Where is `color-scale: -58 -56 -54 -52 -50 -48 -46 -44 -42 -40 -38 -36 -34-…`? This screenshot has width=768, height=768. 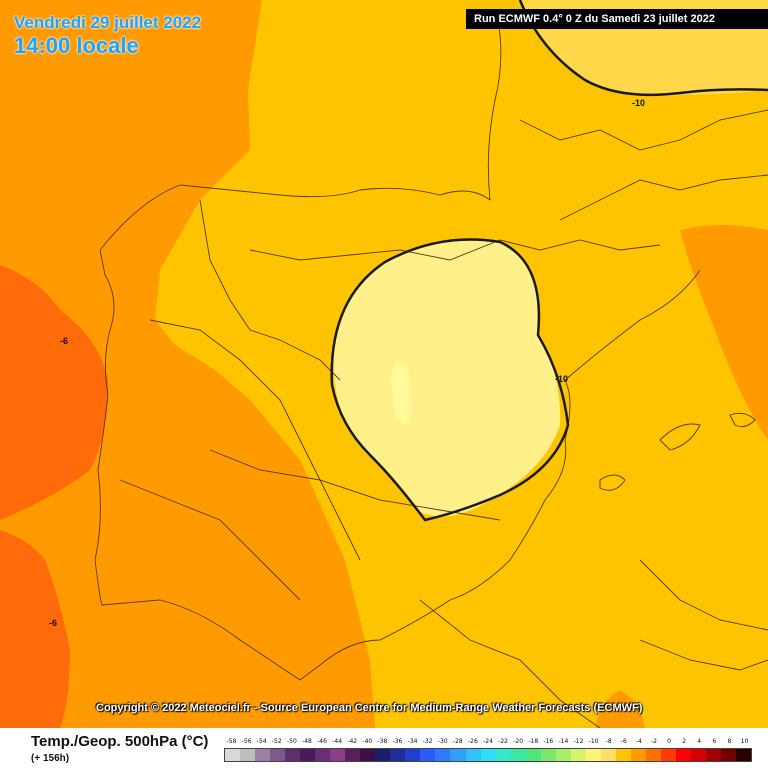
color-scale: -58 -56 -54 -52 -50 -48 -46 -44 -42 -40 -38 -36 -34-… is located at coordinates (488, 750).